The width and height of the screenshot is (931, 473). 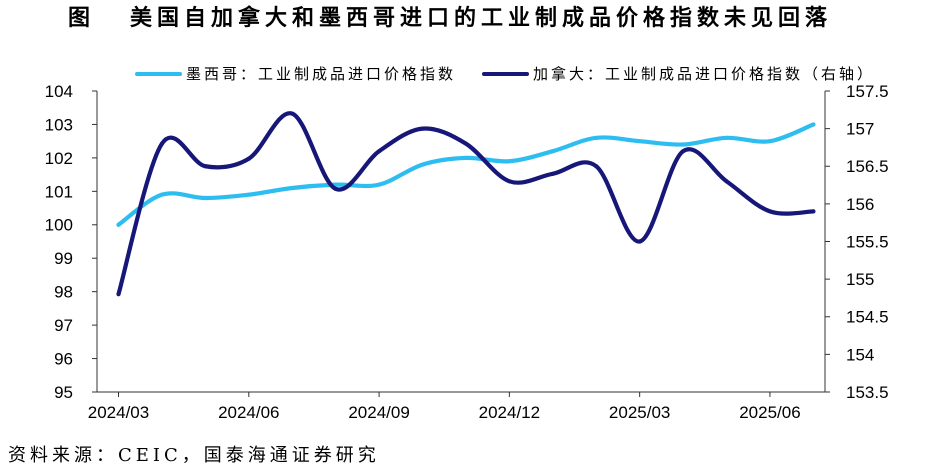 I want to click on y-left-tick-label: 96, so click(x=63, y=359).